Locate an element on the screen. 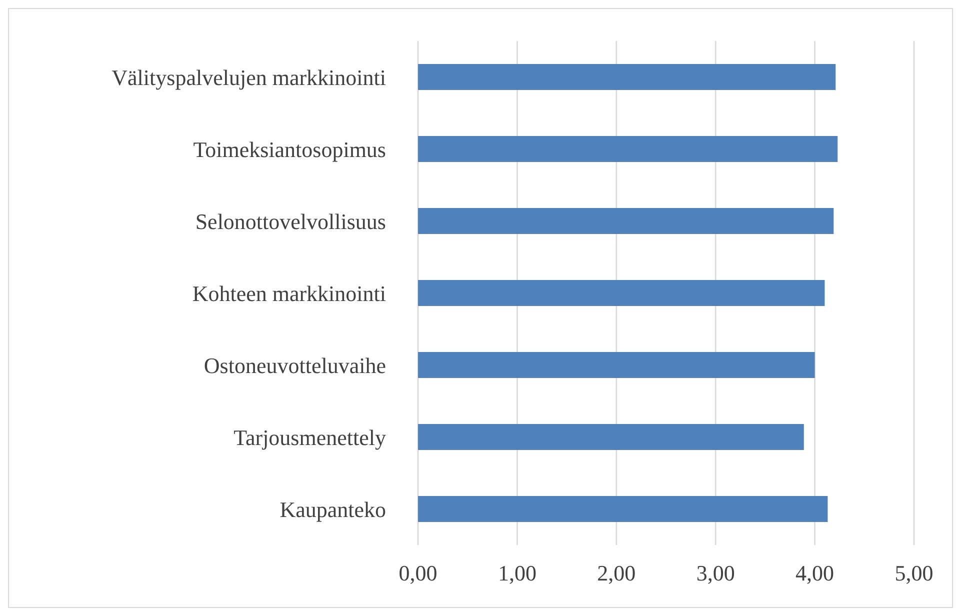 Image resolution: width=957 pixels, height=614 pixels. x-tick-label: 3,00 is located at coordinates (715, 573).